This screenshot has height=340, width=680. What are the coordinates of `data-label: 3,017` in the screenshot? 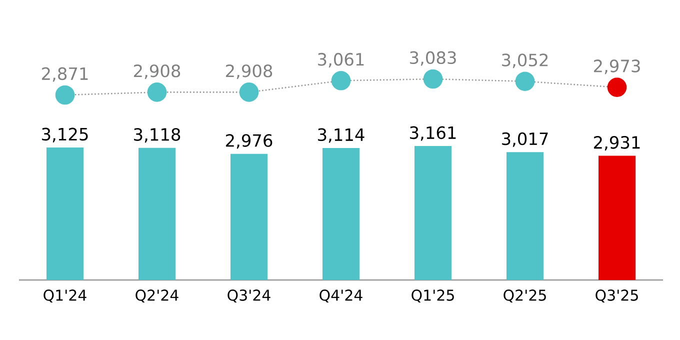 It's located at (525, 139).